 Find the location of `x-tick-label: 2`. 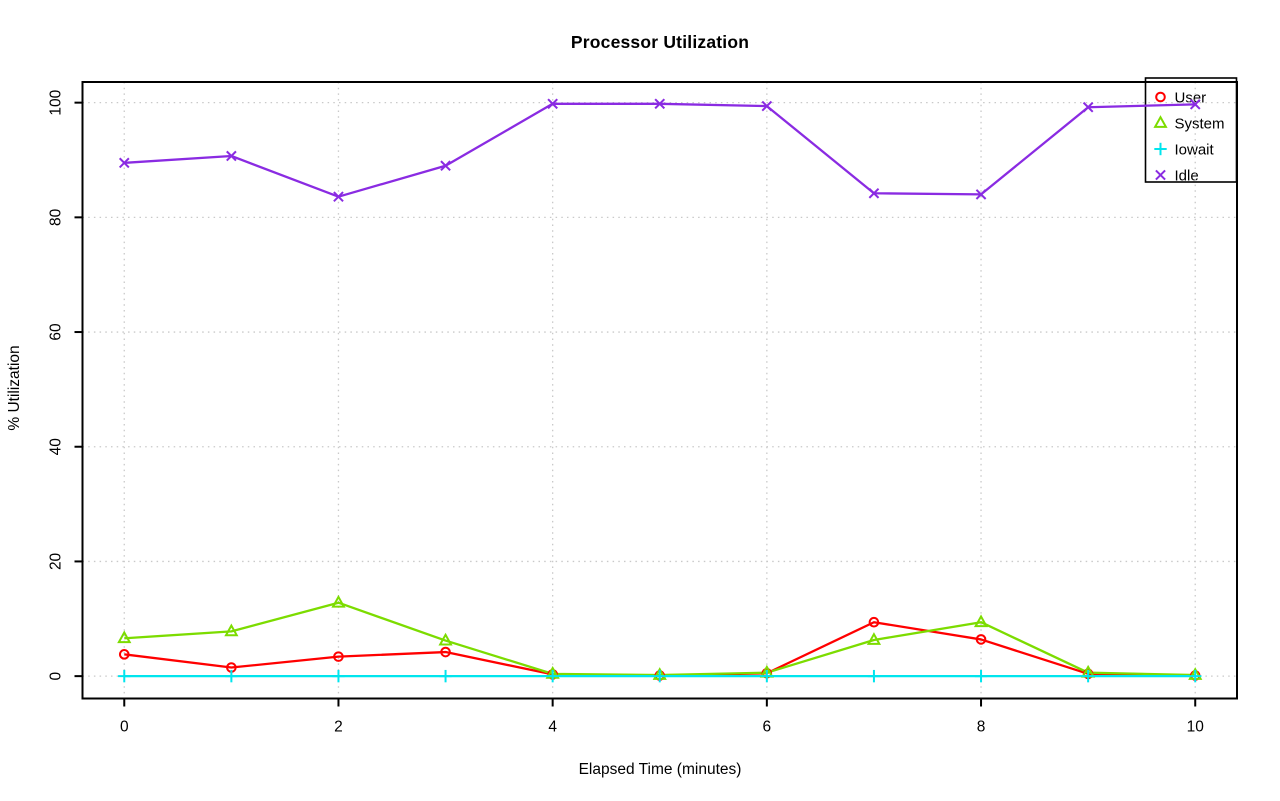

x-tick-label: 2 is located at coordinates (338, 727).